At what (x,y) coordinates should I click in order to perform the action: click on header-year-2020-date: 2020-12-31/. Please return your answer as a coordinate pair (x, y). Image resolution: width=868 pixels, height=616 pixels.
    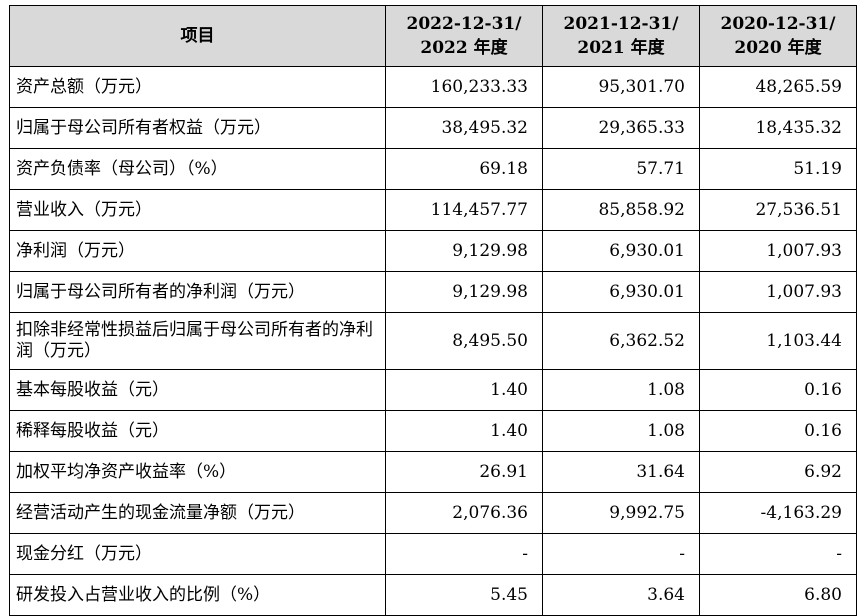
    Looking at the image, I should click on (778, 24).